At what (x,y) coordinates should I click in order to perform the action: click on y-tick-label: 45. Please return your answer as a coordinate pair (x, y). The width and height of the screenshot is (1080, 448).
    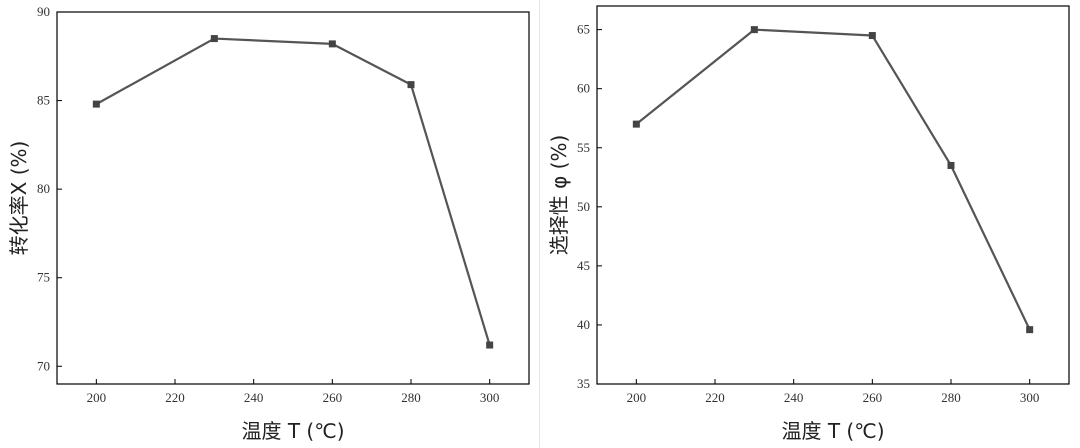
    Looking at the image, I should click on (583, 265).